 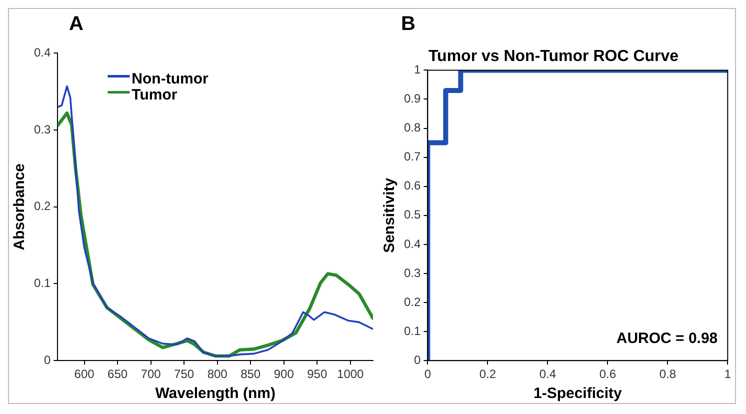 What do you see at coordinates (155, 95) in the screenshot?
I see `legend-label: Tumor` at bounding box center [155, 95].